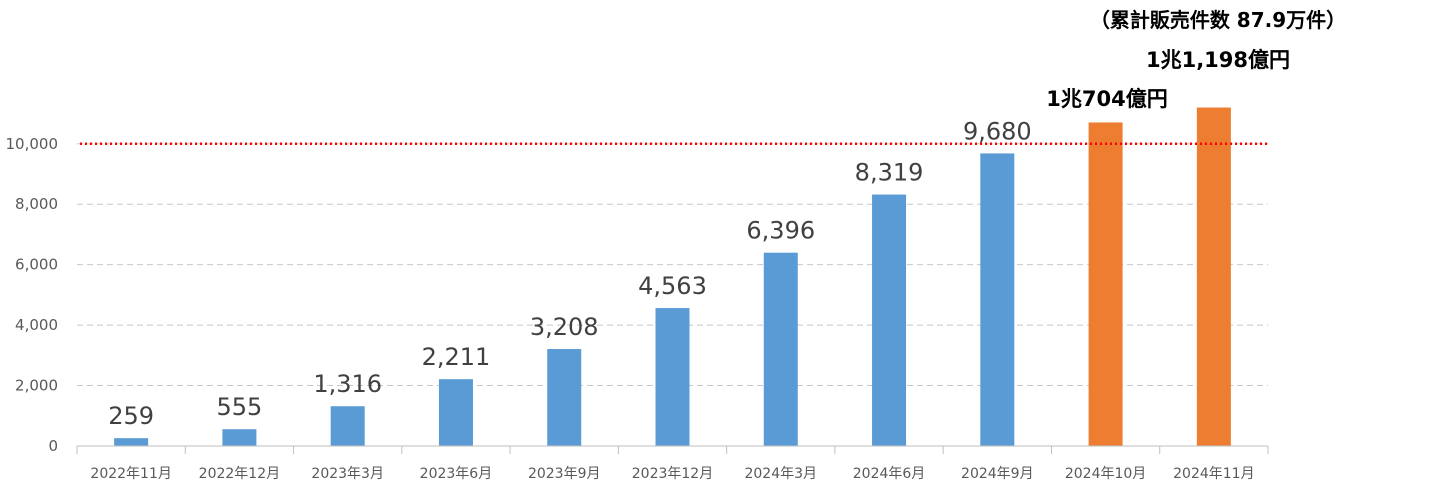 This screenshot has width=1434, height=501. I want to click on y-axis: 0 2,000 4,000 6,000 8,000 10,000, so click(32, 295).